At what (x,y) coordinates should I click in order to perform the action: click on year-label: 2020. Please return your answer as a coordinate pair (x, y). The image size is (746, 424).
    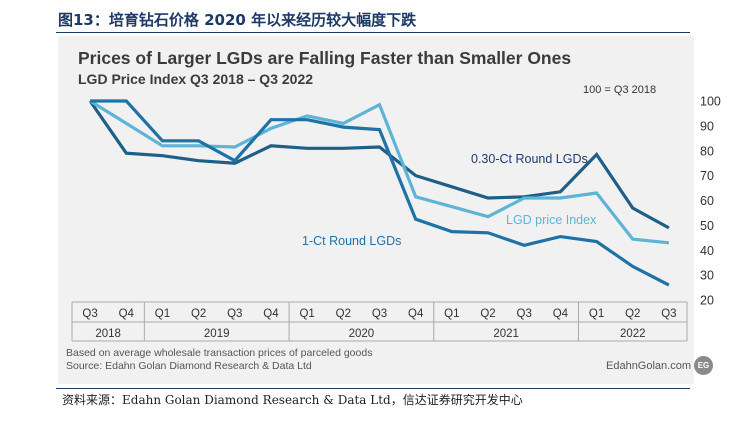
    Looking at the image, I should click on (362, 334).